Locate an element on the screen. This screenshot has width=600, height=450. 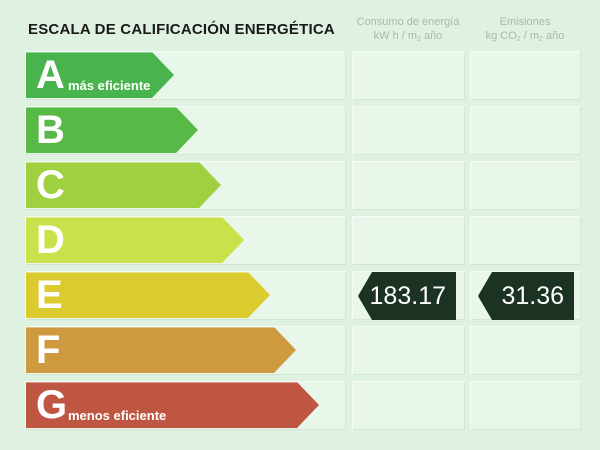
emisiones-column-header: Emisiones kg CO2 / m2 año is located at coordinates (525, 31).